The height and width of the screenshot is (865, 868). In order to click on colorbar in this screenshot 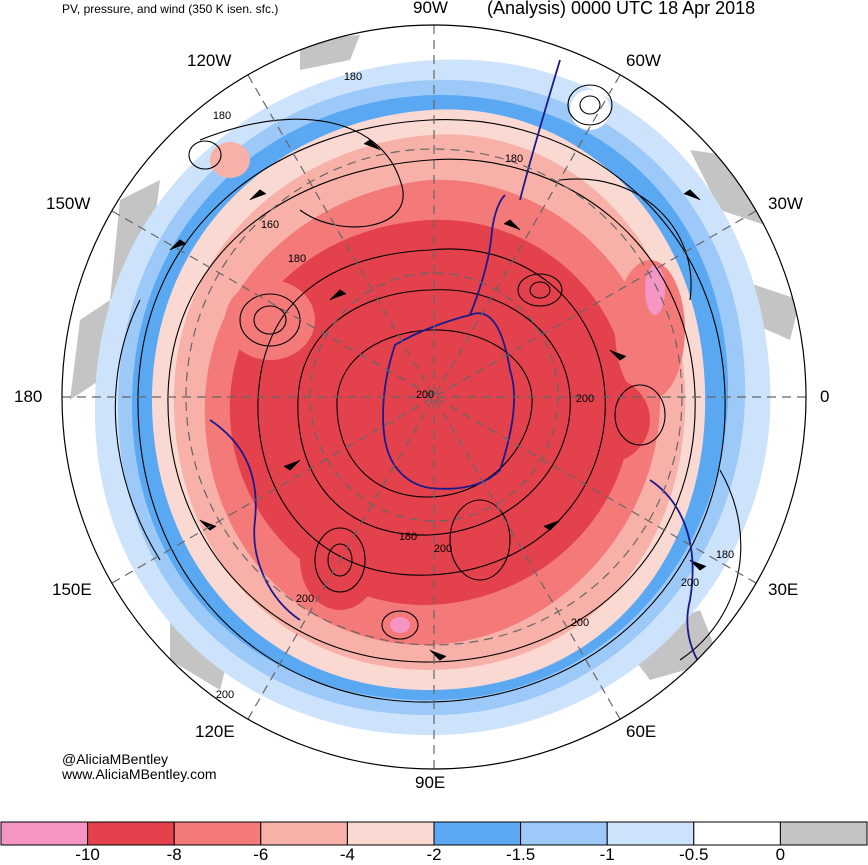, I will do `click(434, 833)`.